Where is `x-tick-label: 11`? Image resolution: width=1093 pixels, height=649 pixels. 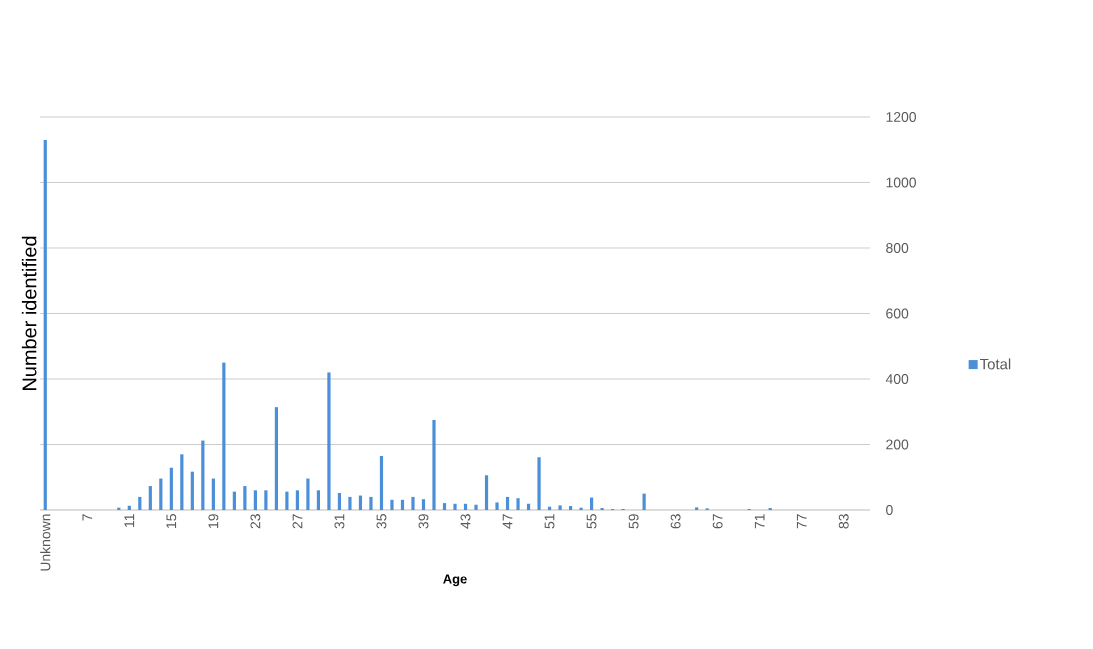 x-tick-label: 11 is located at coordinates (129, 520).